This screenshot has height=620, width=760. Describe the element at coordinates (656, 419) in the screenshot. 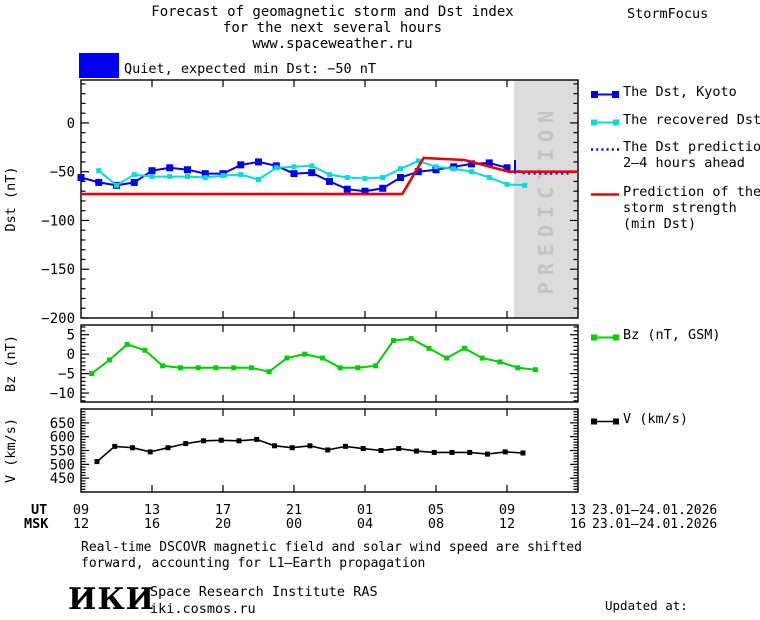

I see `legend-label-v: V (km/s)` at that location.